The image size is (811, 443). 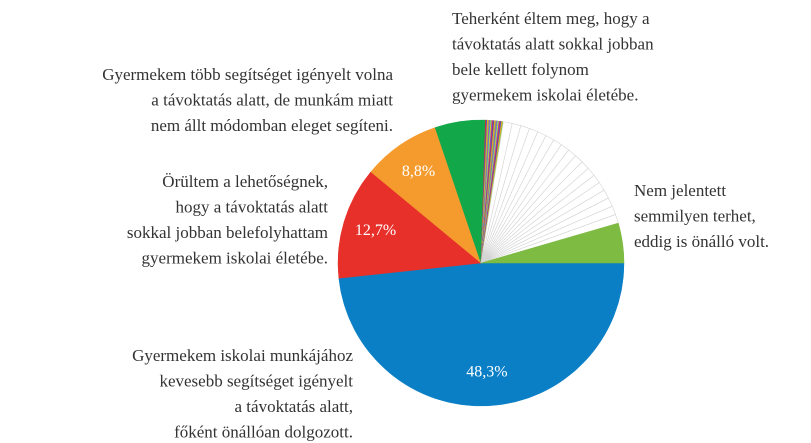 What do you see at coordinates (294, 406) in the screenshot?
I see `category-label-line: a távoktatás alatt,` at bounding box center [294, 406].